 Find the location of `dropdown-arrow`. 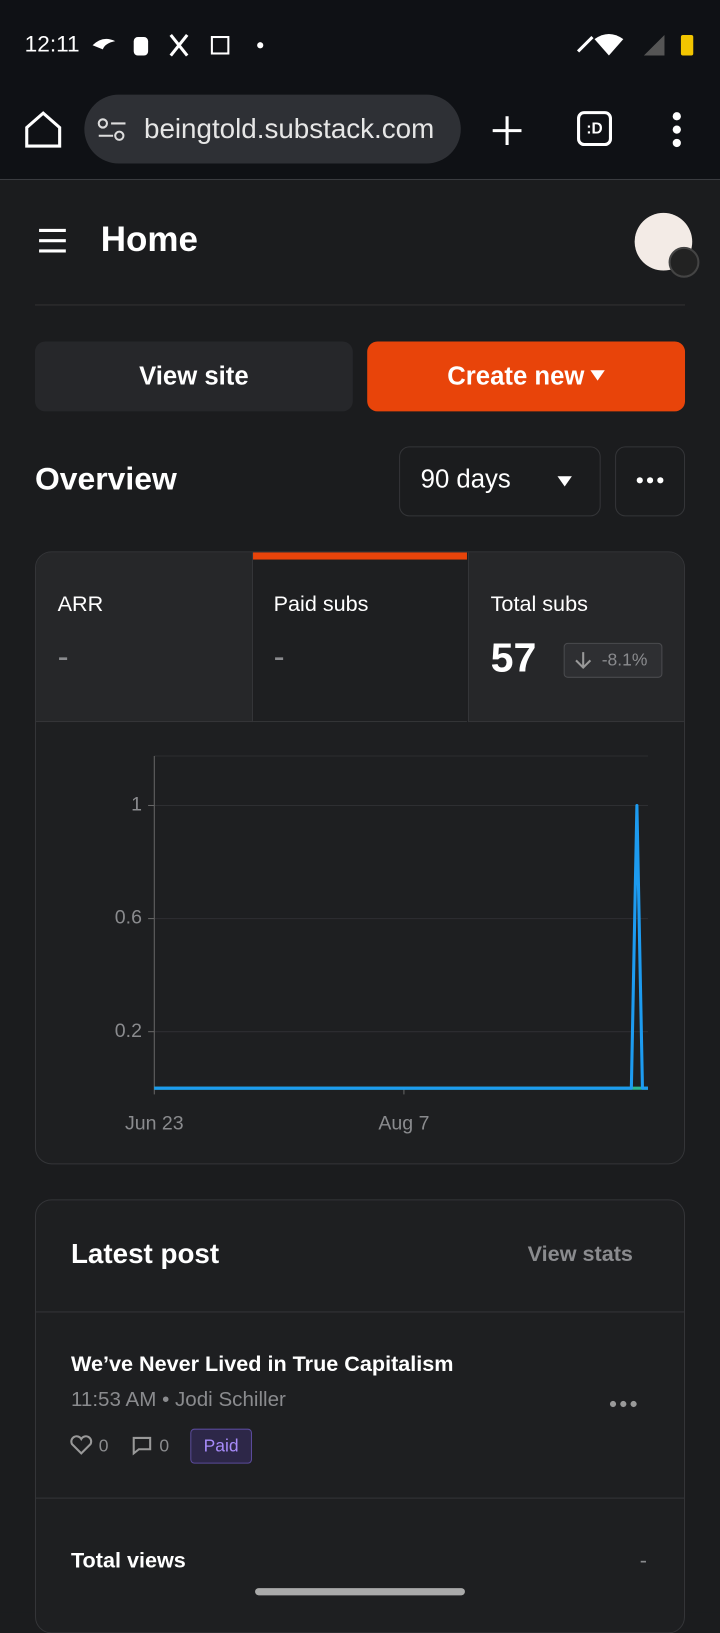

dropdown-arrow is located at coordinates (597, 375).